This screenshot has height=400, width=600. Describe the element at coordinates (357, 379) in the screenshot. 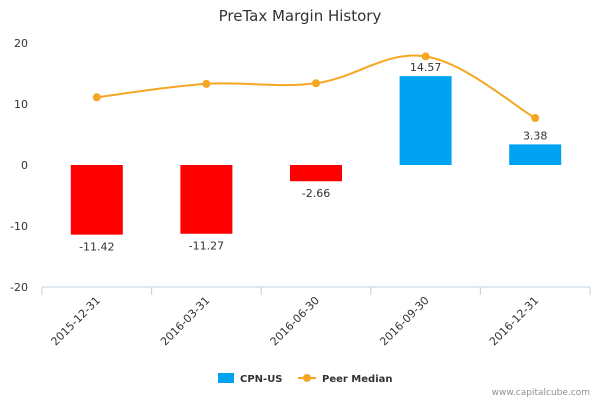

I see `legend-label: Peer Median` at that location.